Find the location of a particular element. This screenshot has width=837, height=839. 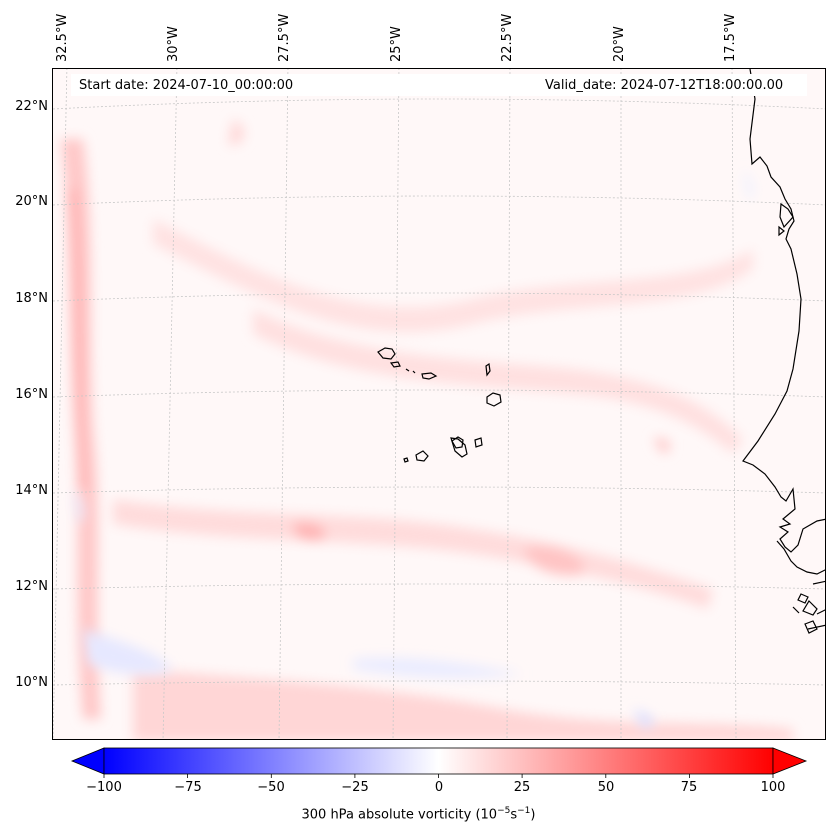

colorbar is located at coordinates (439, 762).